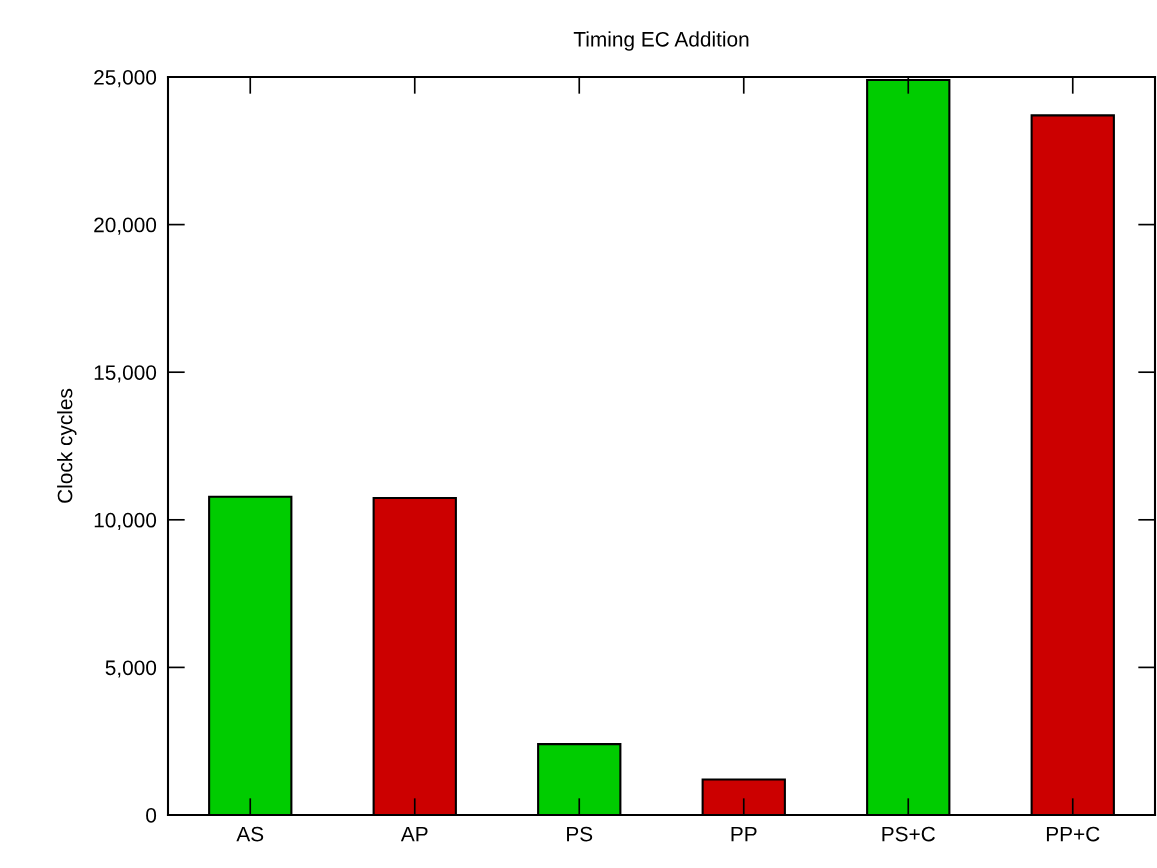  What do you see at coordinates (414, 834) in the screenshot?
I see `x-tick-label: AP` at bounding box center [414, 834].